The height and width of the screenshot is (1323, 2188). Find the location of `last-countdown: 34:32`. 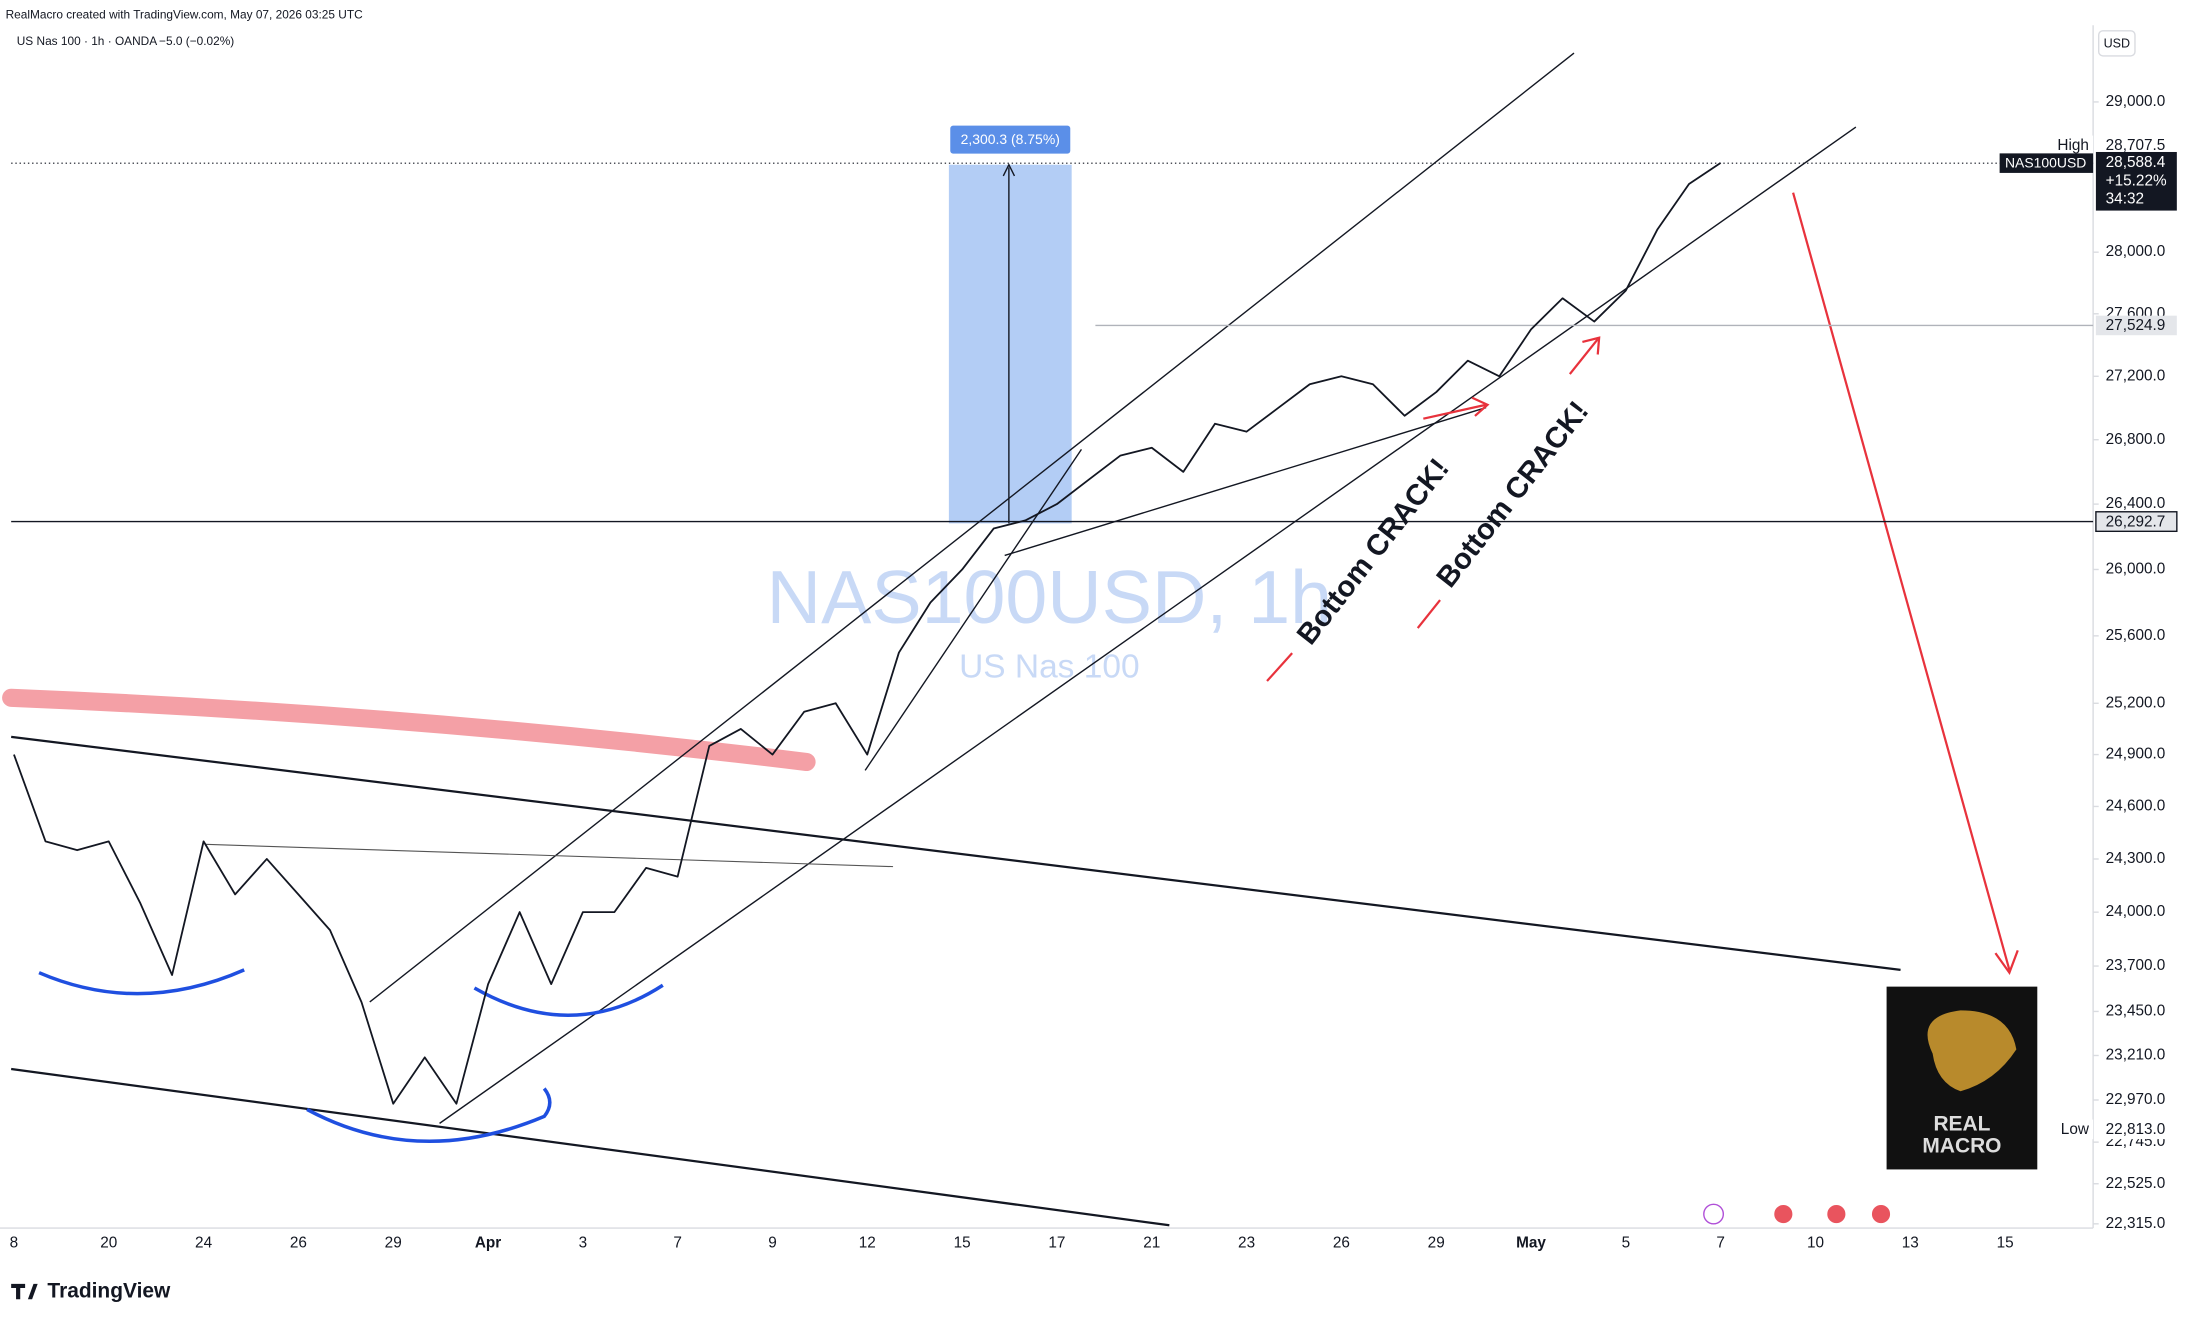

last-countdown: 34:32 is located at coordinates (2125, 198).